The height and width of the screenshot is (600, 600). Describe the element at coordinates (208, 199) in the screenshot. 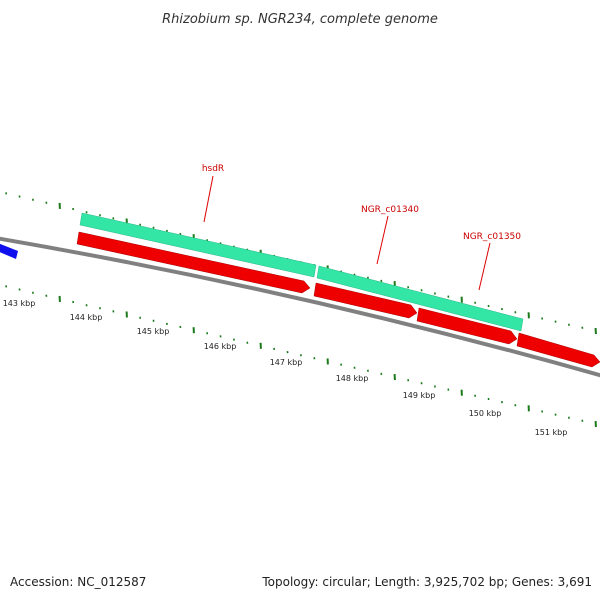

I see `hsdR-label-line` at that location.